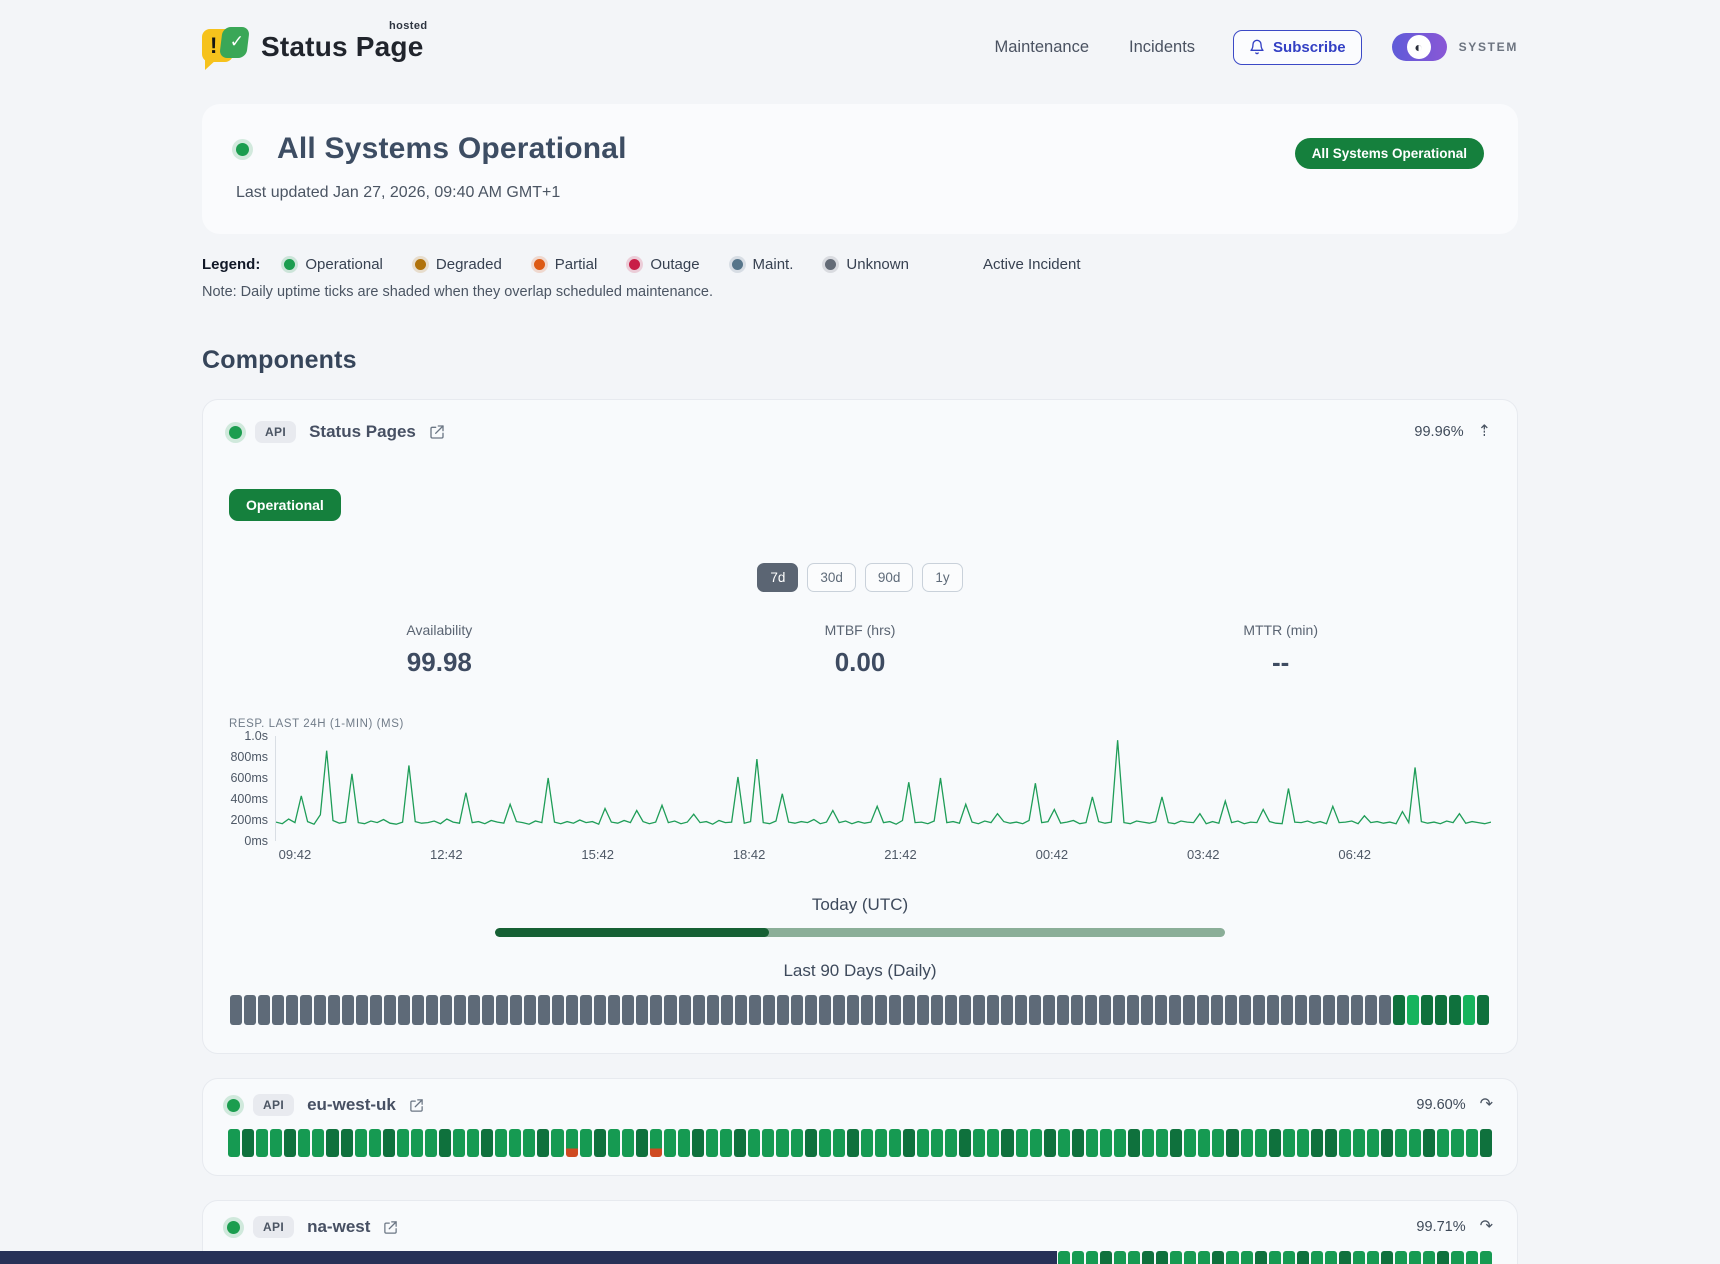 The width and height of the screenshot is (1720, 1264). I want to click on theme-toggle: ◐, so click(1419, 47).